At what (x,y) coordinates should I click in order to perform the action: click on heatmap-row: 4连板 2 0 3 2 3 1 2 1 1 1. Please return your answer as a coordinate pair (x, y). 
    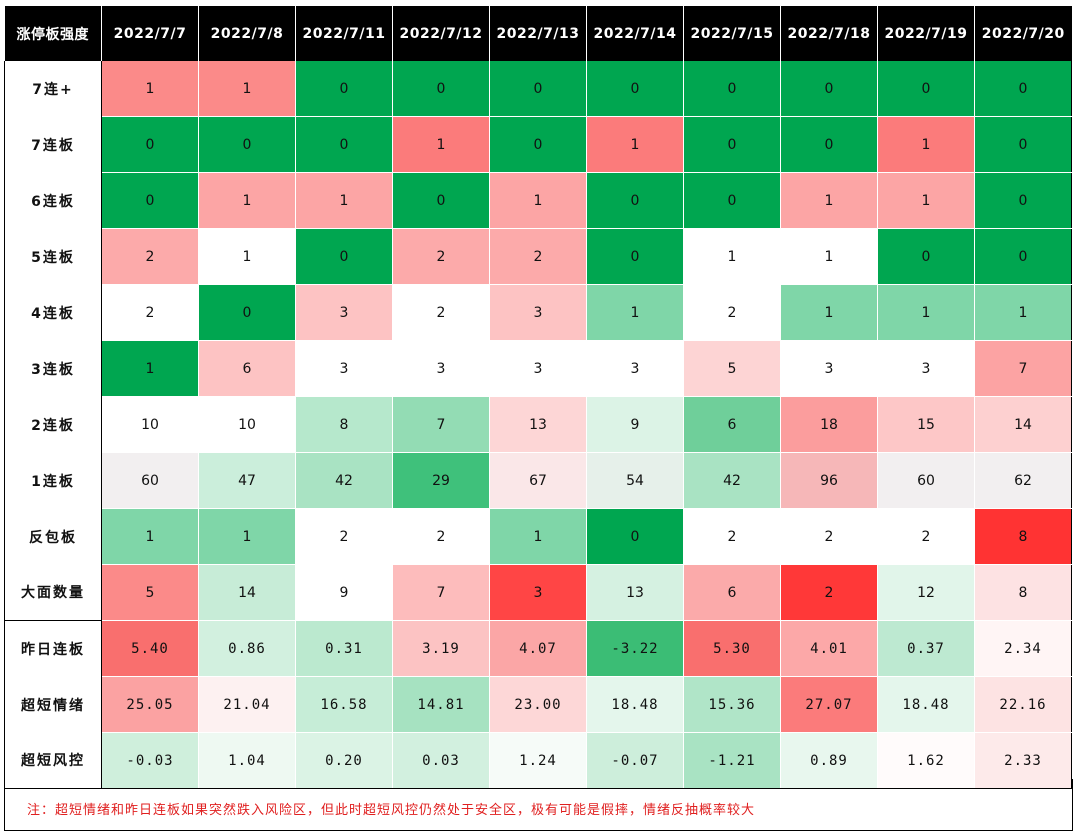
    Looking at the image, I should click on (538, 312).